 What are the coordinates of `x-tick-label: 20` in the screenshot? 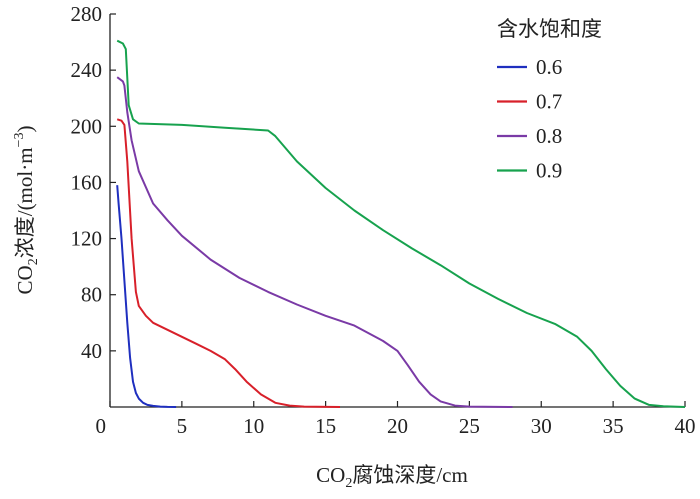 It's located at (397, 426).